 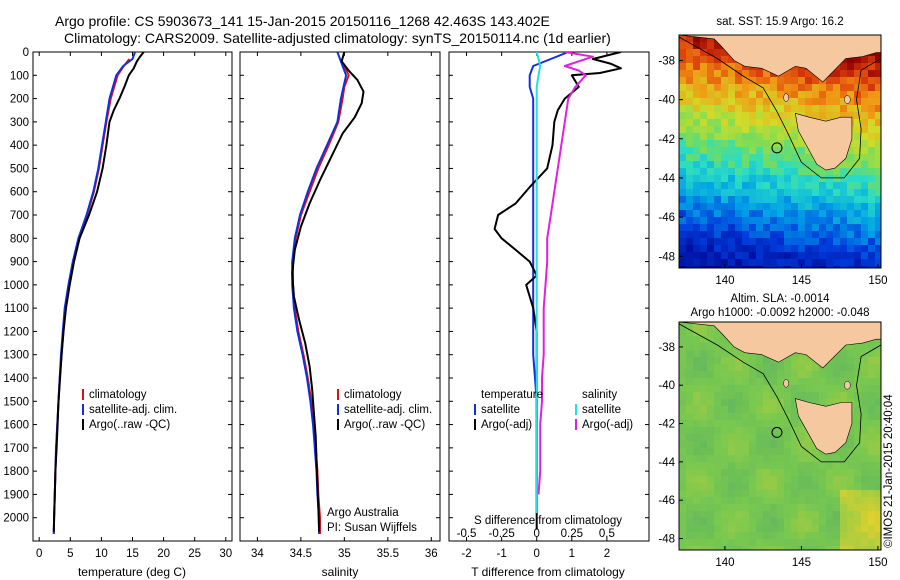 I want to click on flinders-island, so click(x=847, y=99).